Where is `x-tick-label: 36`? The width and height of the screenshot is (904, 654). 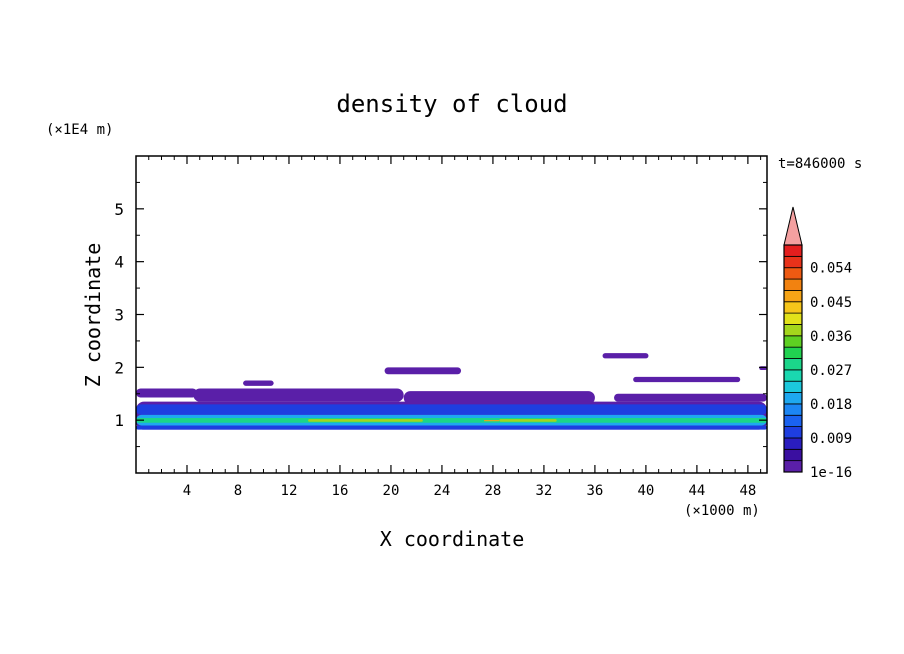 x-tick-label: 36 is located at coordinates (594, 491).